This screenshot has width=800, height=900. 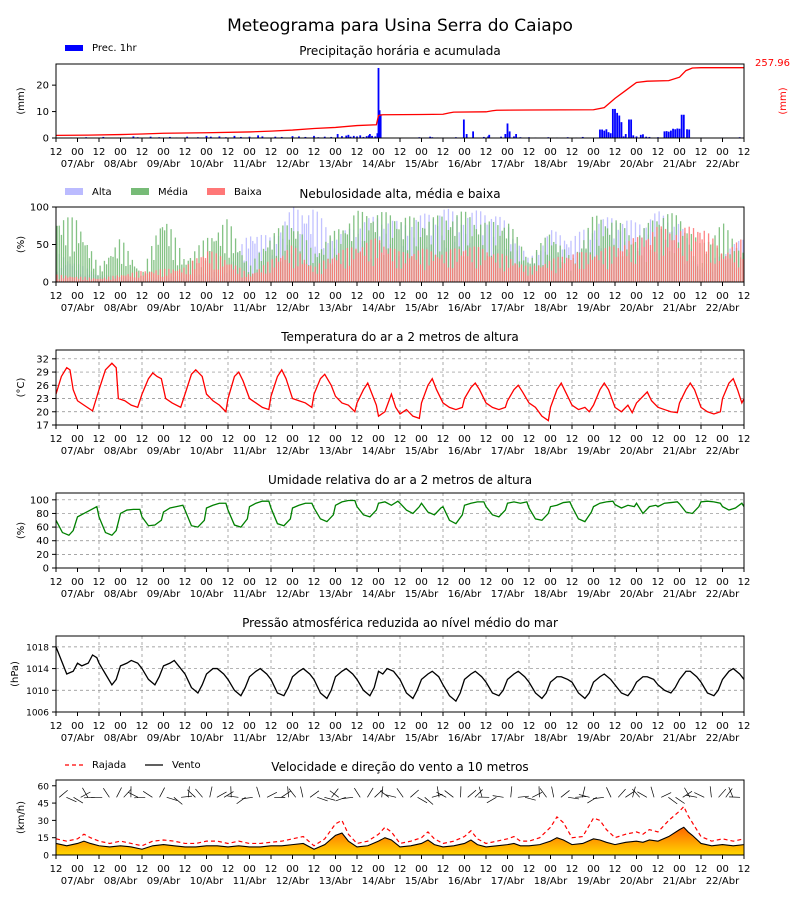 I want to click on x-date-label: 18/Abr, so click(x=551, y=881).